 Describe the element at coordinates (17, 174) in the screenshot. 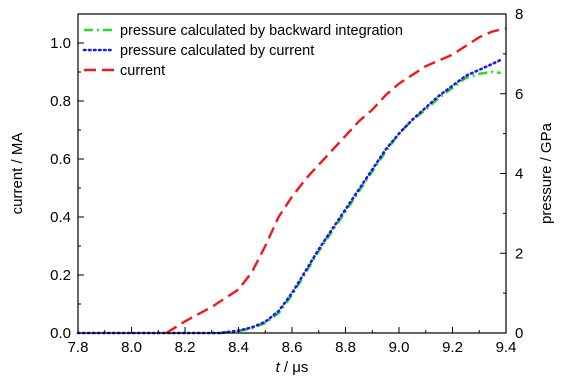

I see `y-axis-left-label: current / MA` at that location.